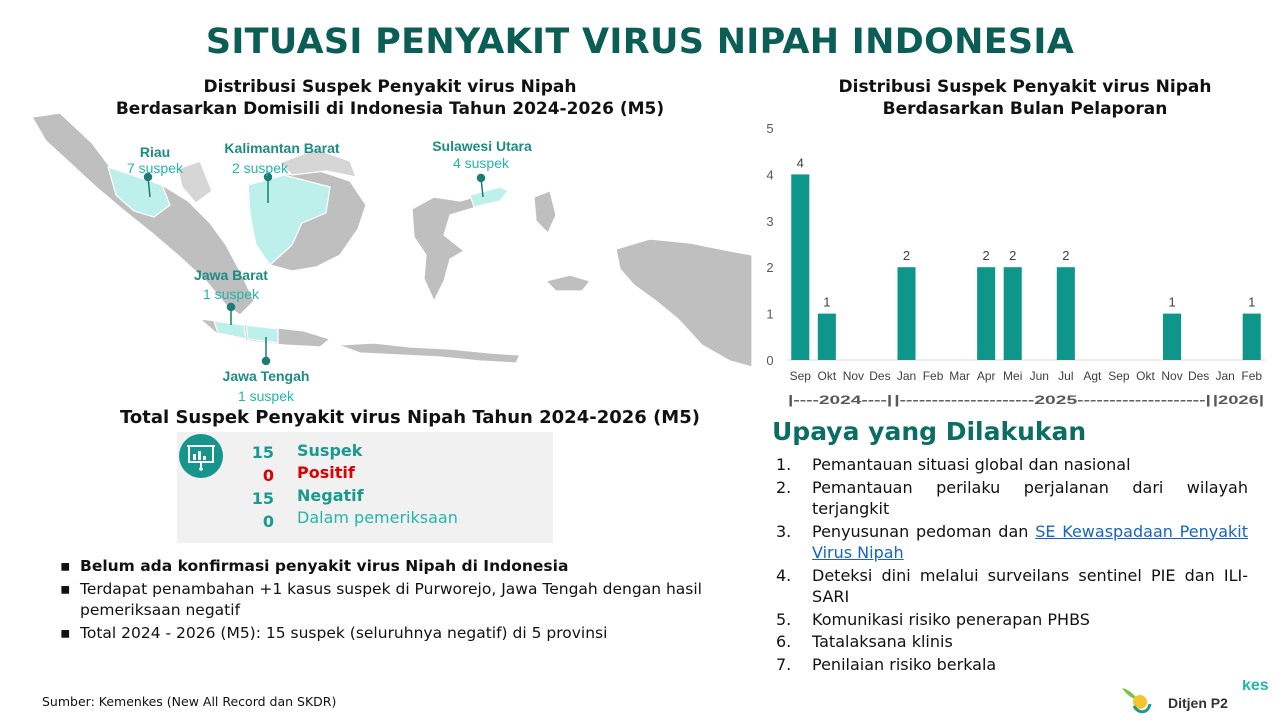 The image size is (1280, 720). I want to click on prov-jabar-name: Jawa Barat, so click(231, 275).